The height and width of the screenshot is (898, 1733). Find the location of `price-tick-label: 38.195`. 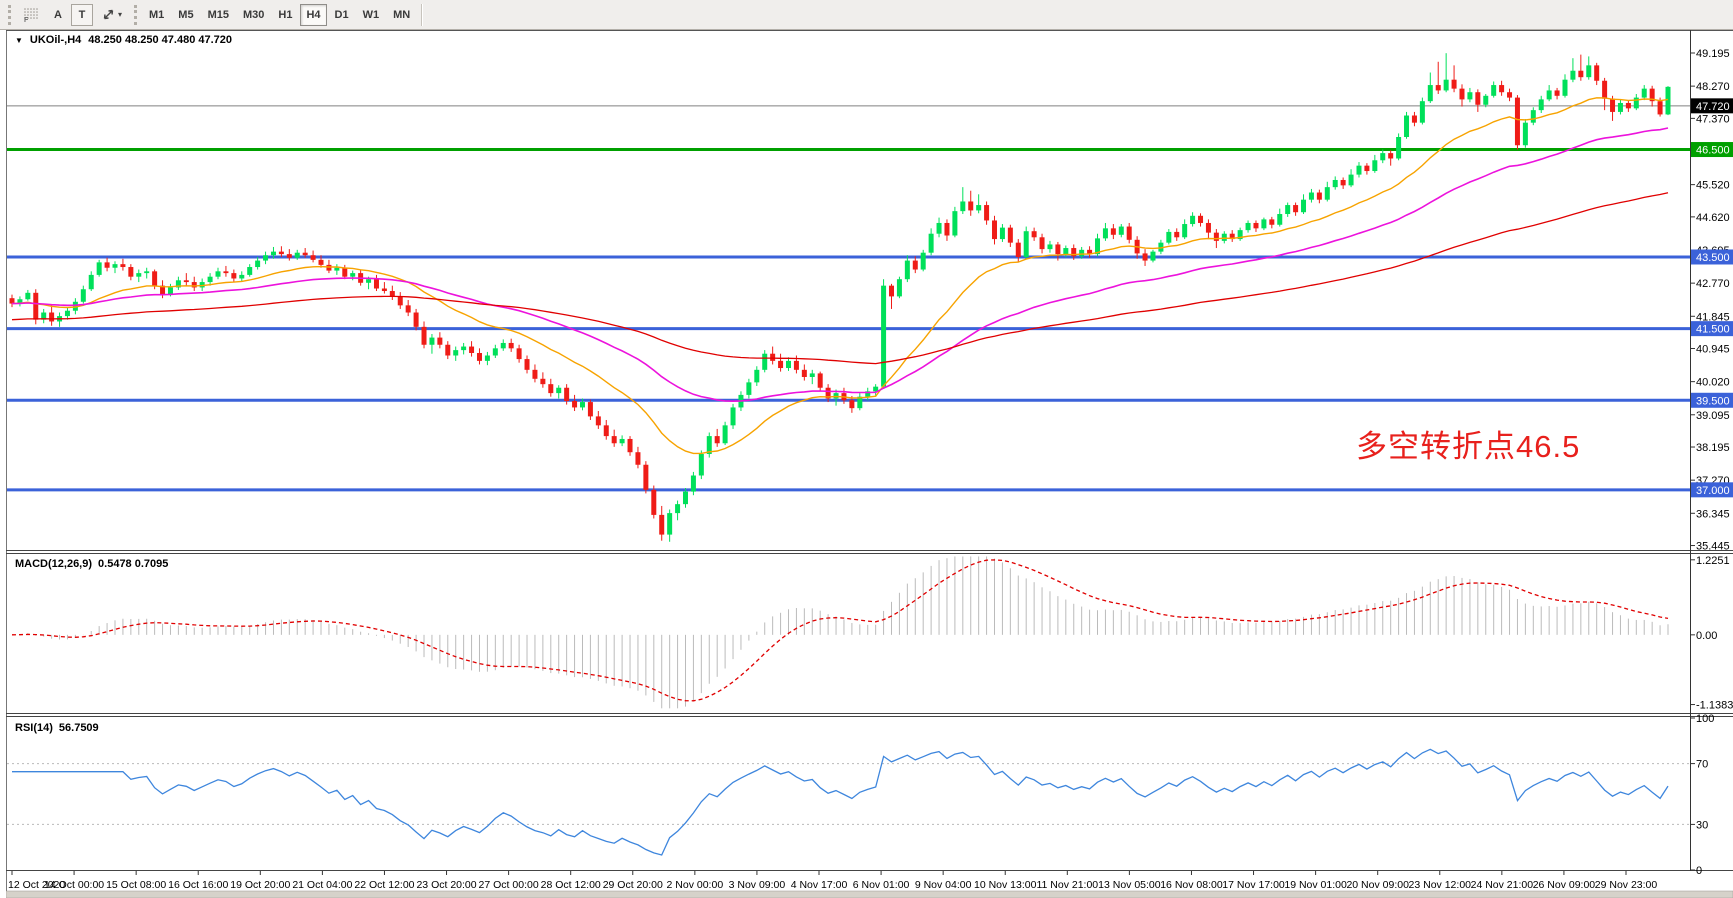

price-tick-label: 38.195 is located at coordinates (1713, 448).